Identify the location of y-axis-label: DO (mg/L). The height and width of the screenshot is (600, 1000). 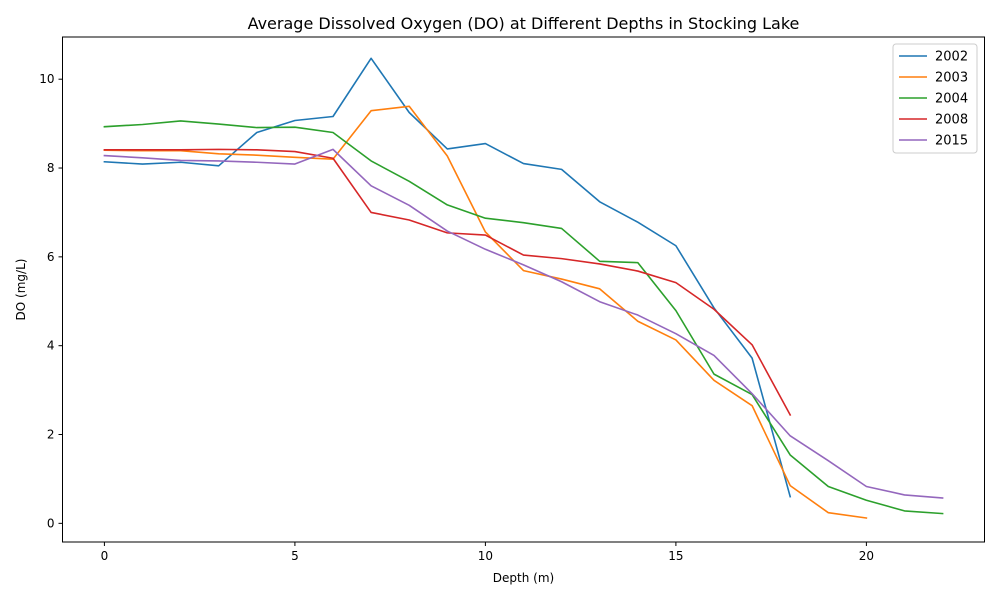
(21, 290).